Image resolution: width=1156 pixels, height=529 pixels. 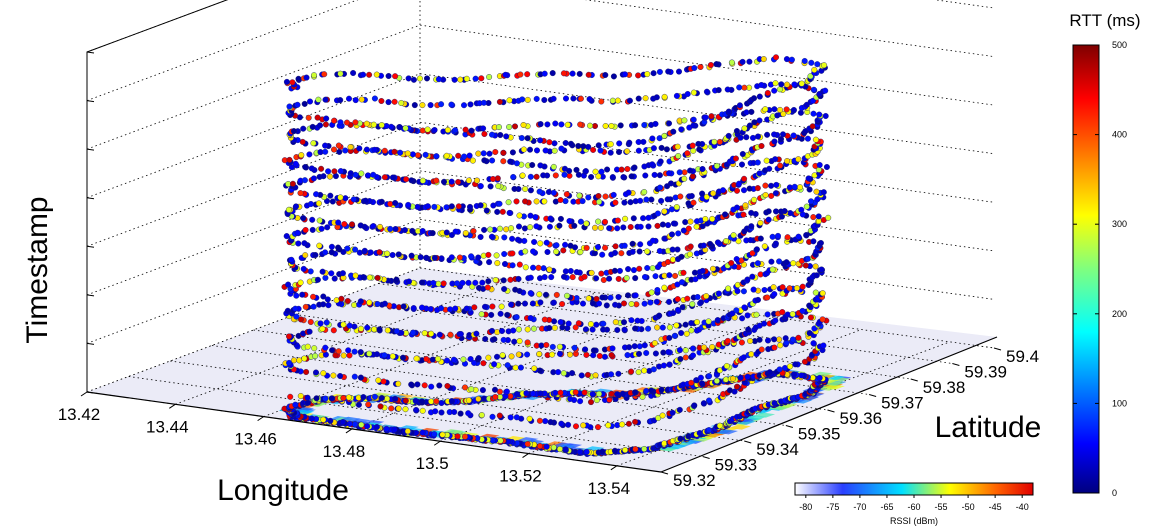 What do you see at coordinates (985, 372) in the screenshot?
I see `y-tick-label: 59.39` at bounding box center [985, 372].